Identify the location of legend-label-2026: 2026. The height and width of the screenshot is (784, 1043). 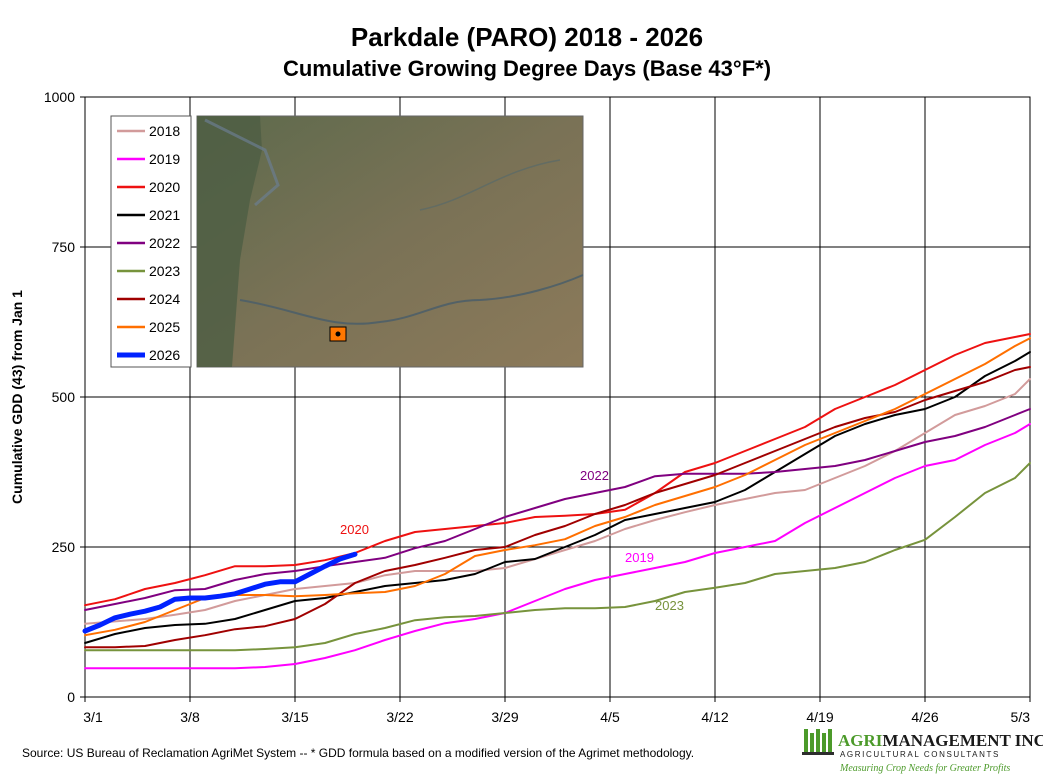
(164, 355).